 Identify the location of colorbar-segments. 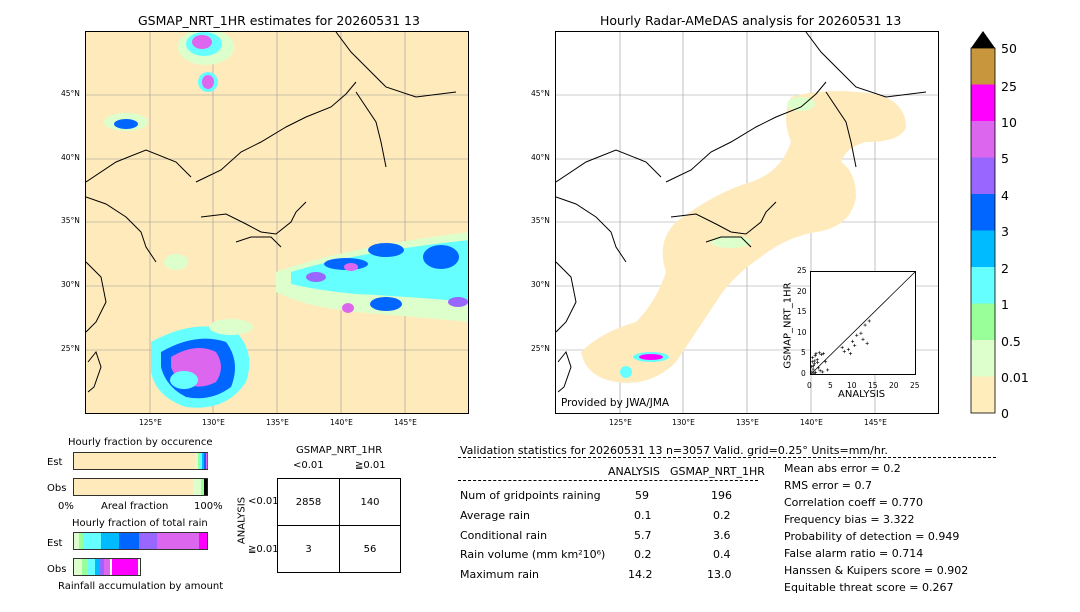
(983, 230).